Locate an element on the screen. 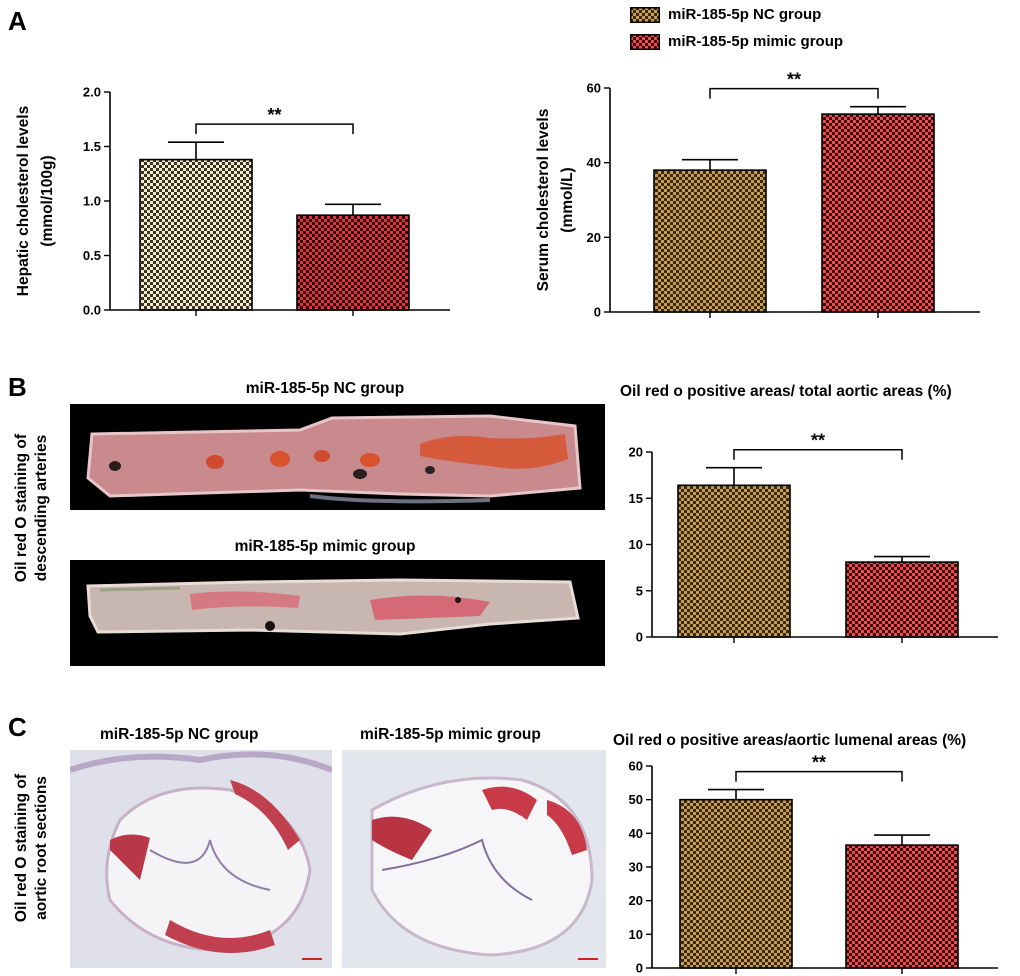 The image size is (1020, 976). c-nc-micrograph is located at coordinates (201, 859).